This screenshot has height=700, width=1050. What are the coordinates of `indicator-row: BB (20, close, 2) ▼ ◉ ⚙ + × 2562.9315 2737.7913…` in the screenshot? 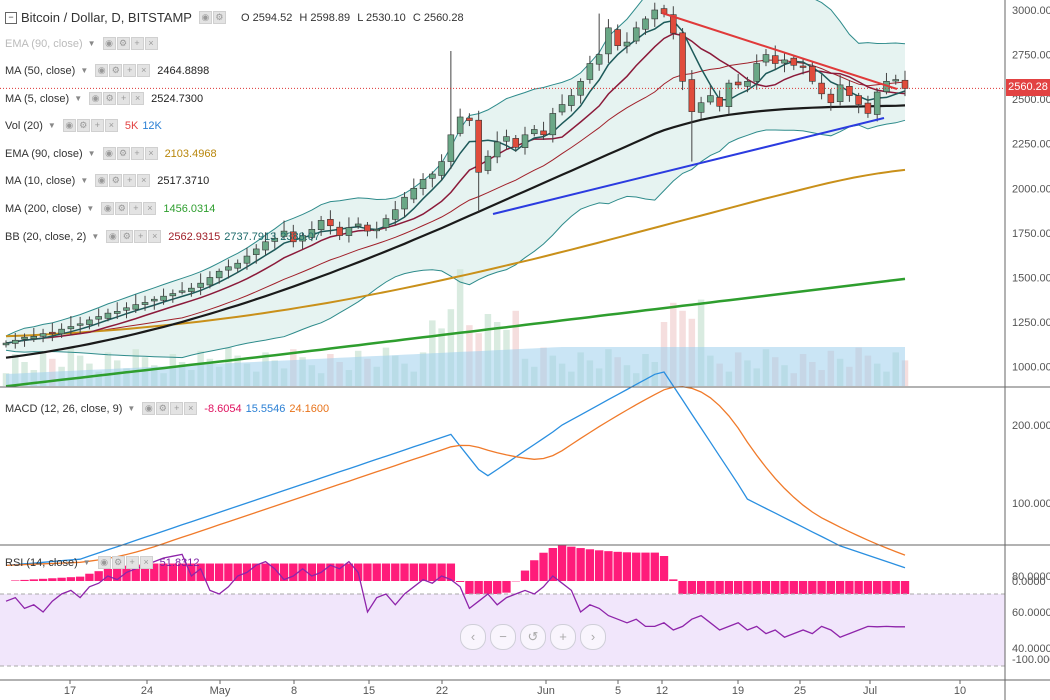 It's located at (162, 236).